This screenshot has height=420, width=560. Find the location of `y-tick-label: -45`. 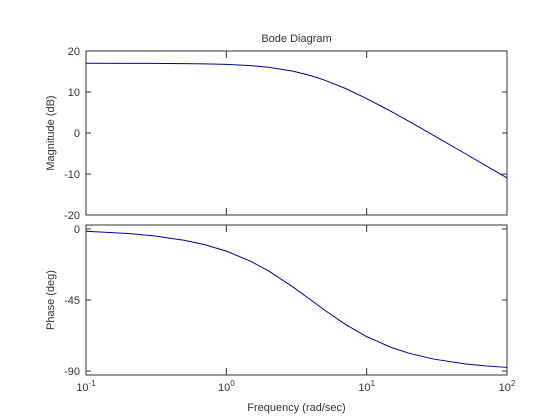

y-tick-label: -45 is located at coordinates (72, 301).